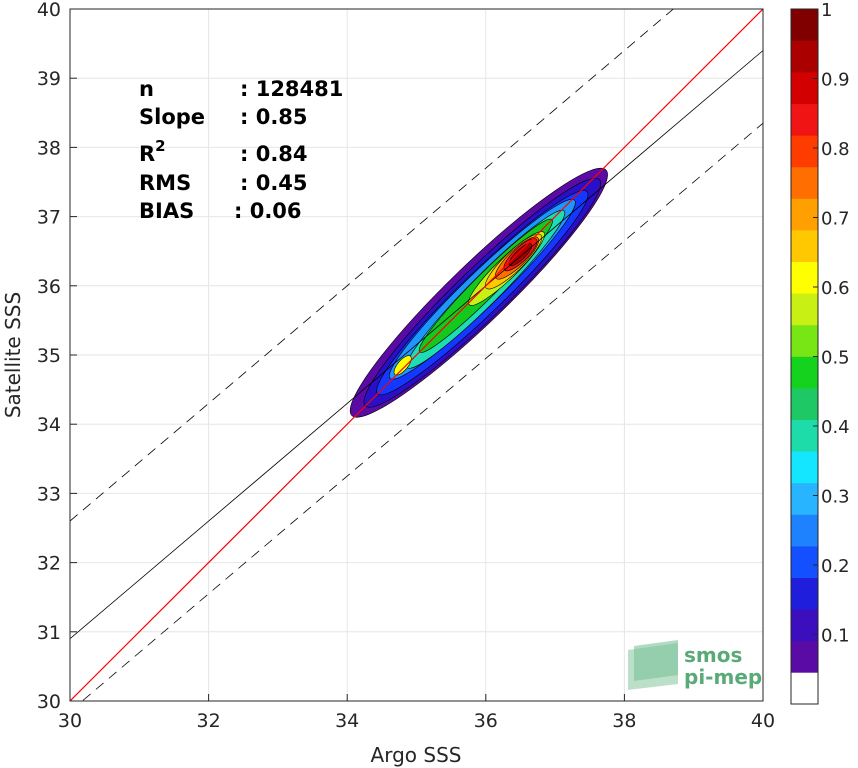  I want to click on y-tick-label: 37, so click(49, 218).